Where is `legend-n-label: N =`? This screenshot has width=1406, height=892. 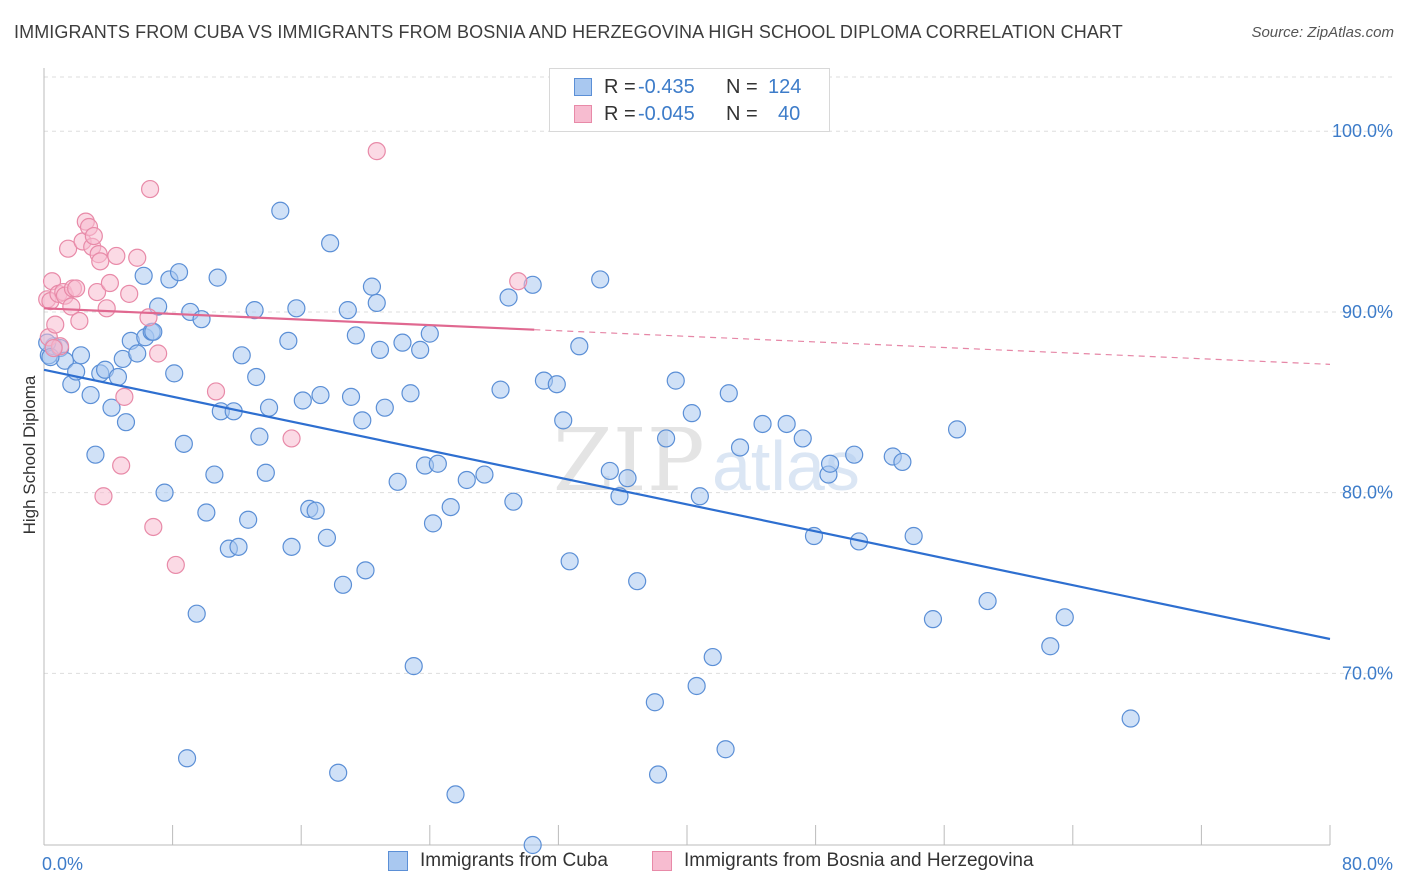
legend-n-label: N = is located at coordinates (742, 86).